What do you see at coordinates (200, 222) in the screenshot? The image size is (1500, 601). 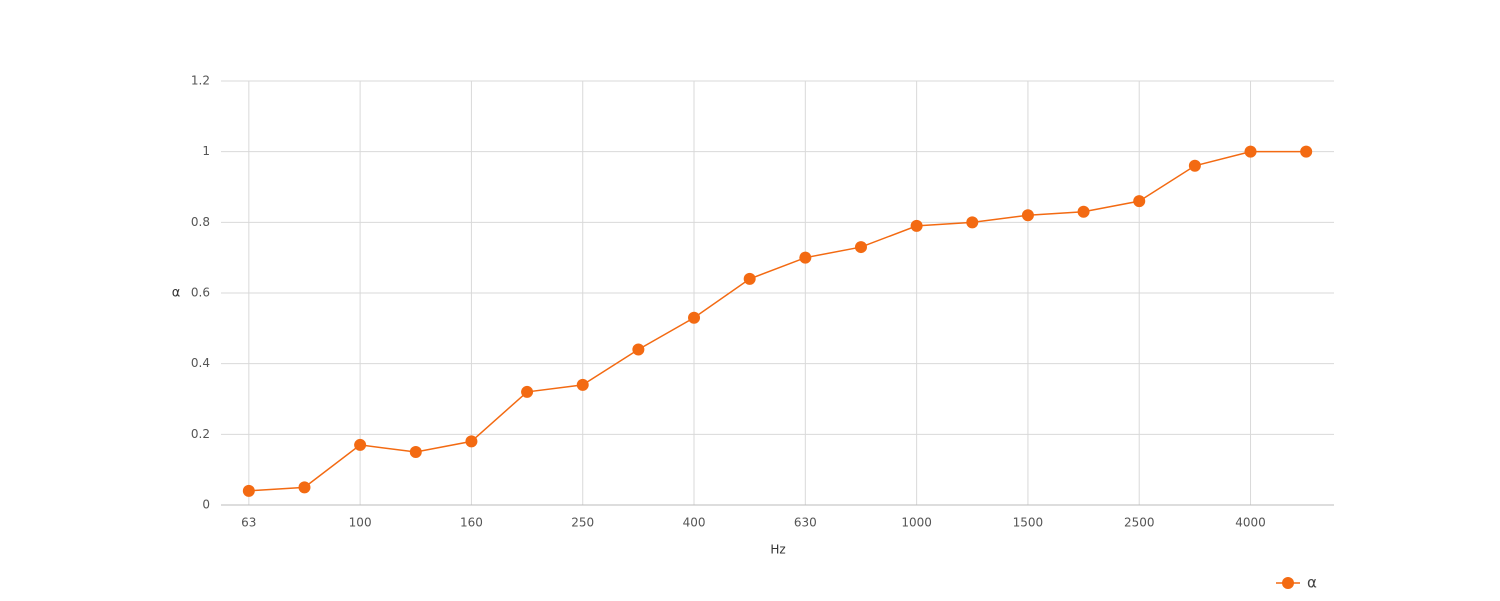 I see `y-tick-label: 0.8` at bounding box center [200, 222].